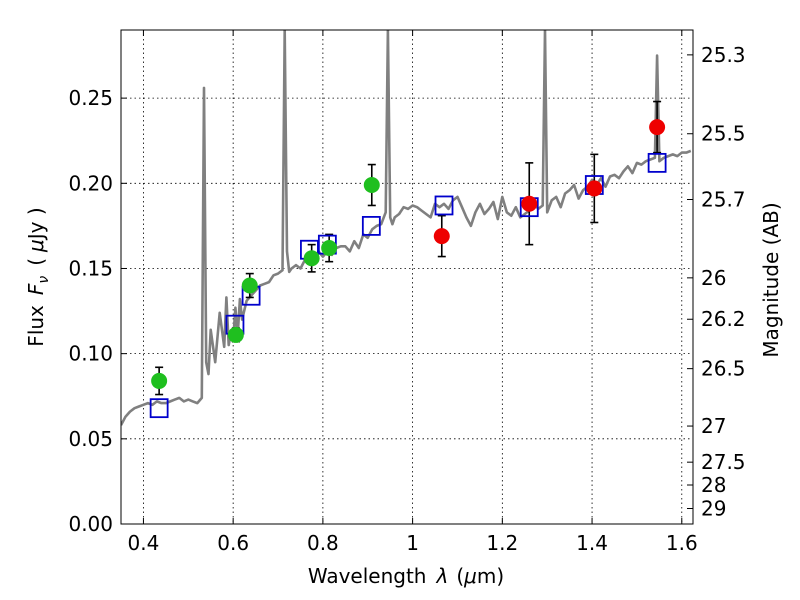  What do you see at coordinates (723, 134) in the screenshot?
I see `right-tick-label: 25.5` at bounding box center [723, 134].